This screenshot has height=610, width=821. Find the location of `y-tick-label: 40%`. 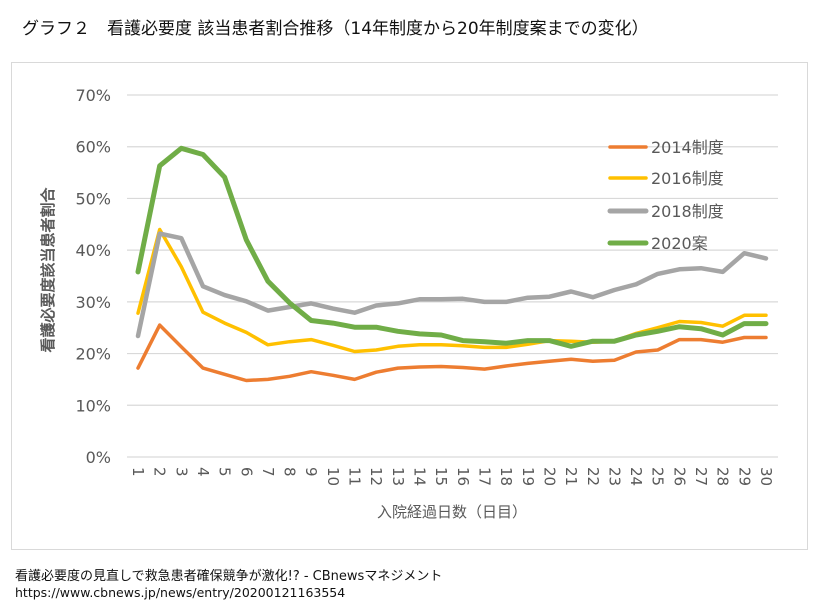

y-tick-label: 40% is located at coordinates (93, 250).